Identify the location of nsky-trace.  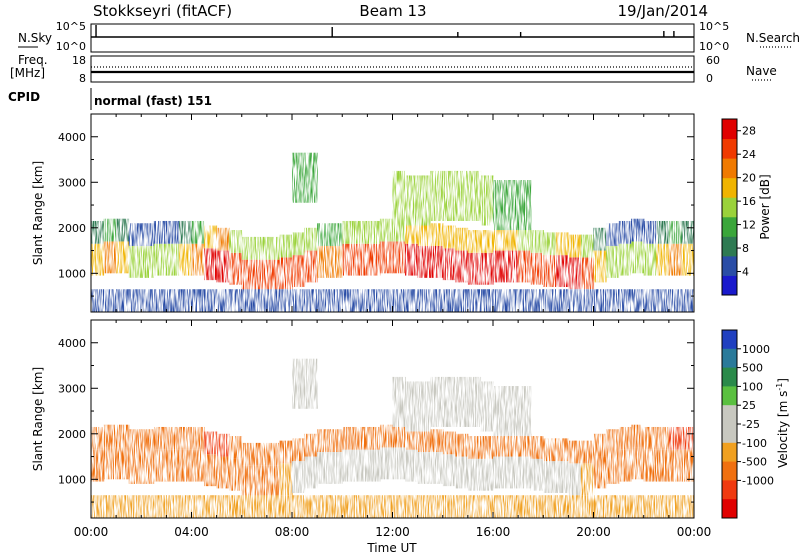
(392, 31).